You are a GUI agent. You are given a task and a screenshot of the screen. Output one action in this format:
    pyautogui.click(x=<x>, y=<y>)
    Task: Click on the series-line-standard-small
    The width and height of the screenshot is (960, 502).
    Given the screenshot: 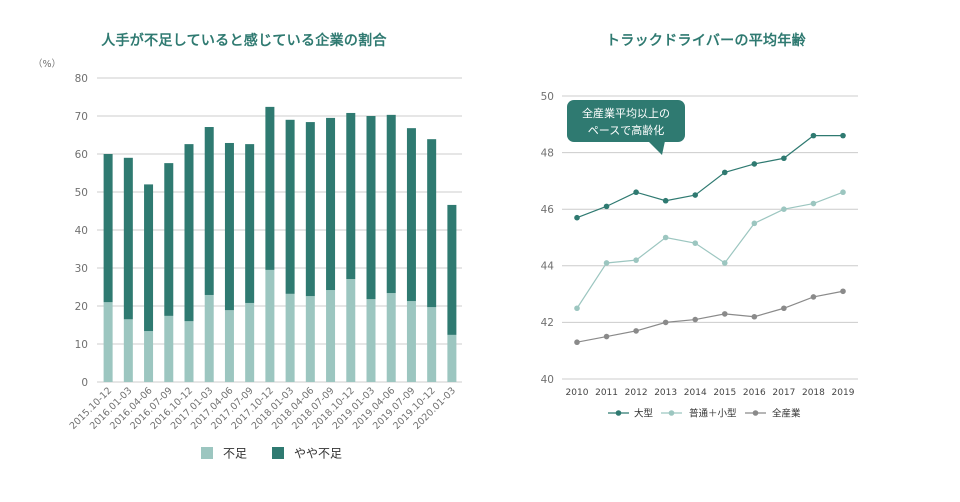 What is the action you would take?
    pyautogui.click(x=710, y=250)
    